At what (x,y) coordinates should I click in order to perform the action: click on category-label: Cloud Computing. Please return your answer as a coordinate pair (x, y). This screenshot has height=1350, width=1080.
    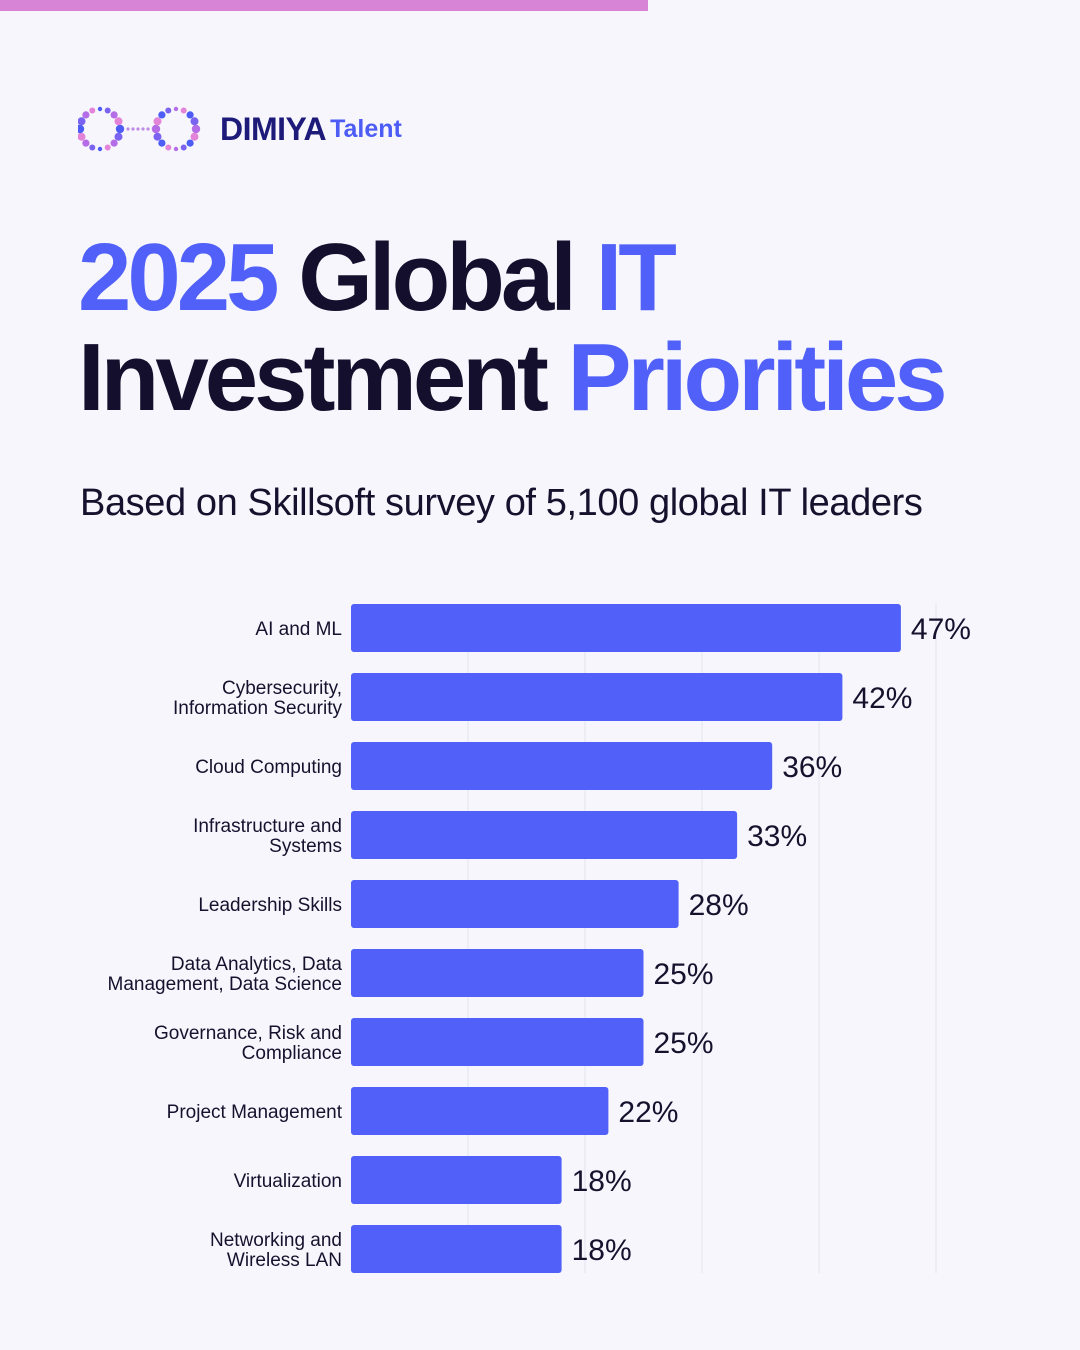
    Looking at the image, I should click on (268, 767).